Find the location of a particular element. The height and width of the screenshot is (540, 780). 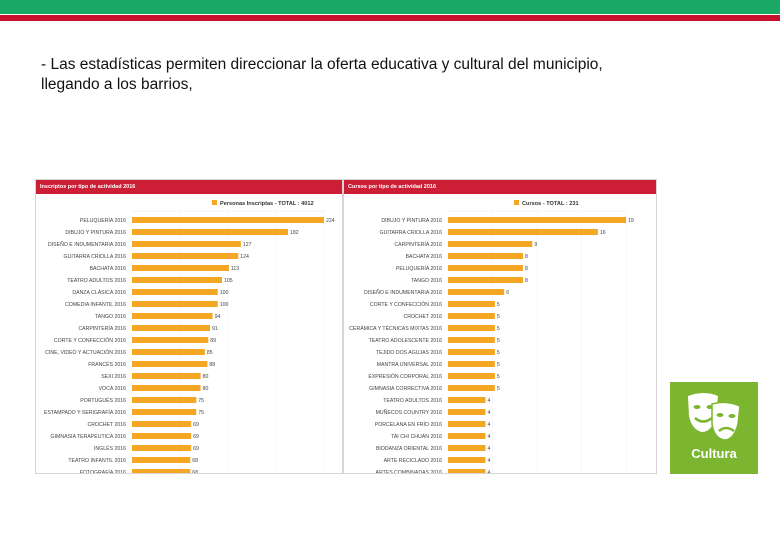

value-label: 19 is located at coordinates (631, 221).